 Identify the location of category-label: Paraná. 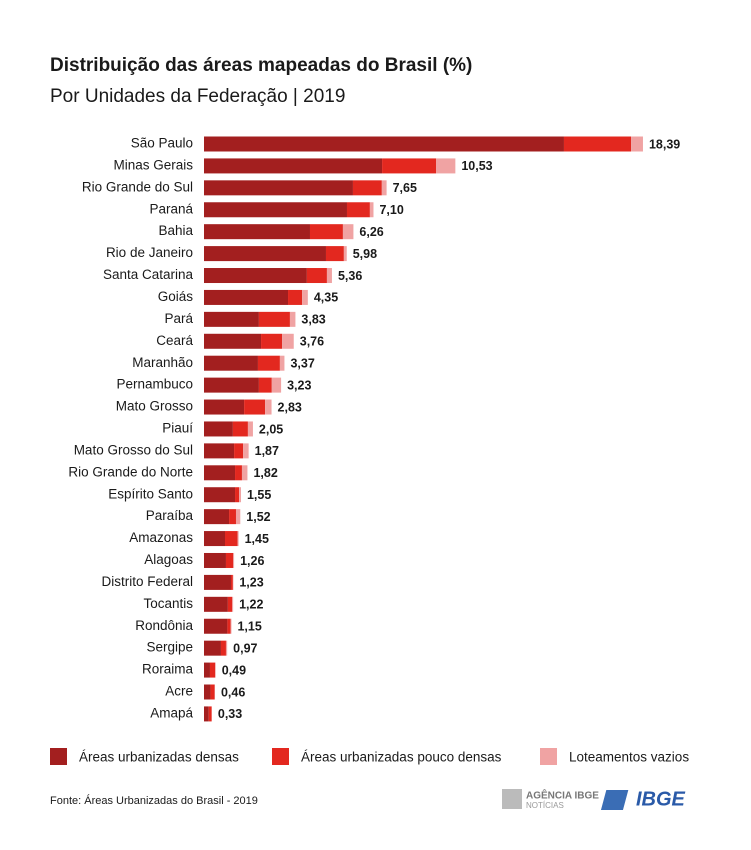
(171, 208).